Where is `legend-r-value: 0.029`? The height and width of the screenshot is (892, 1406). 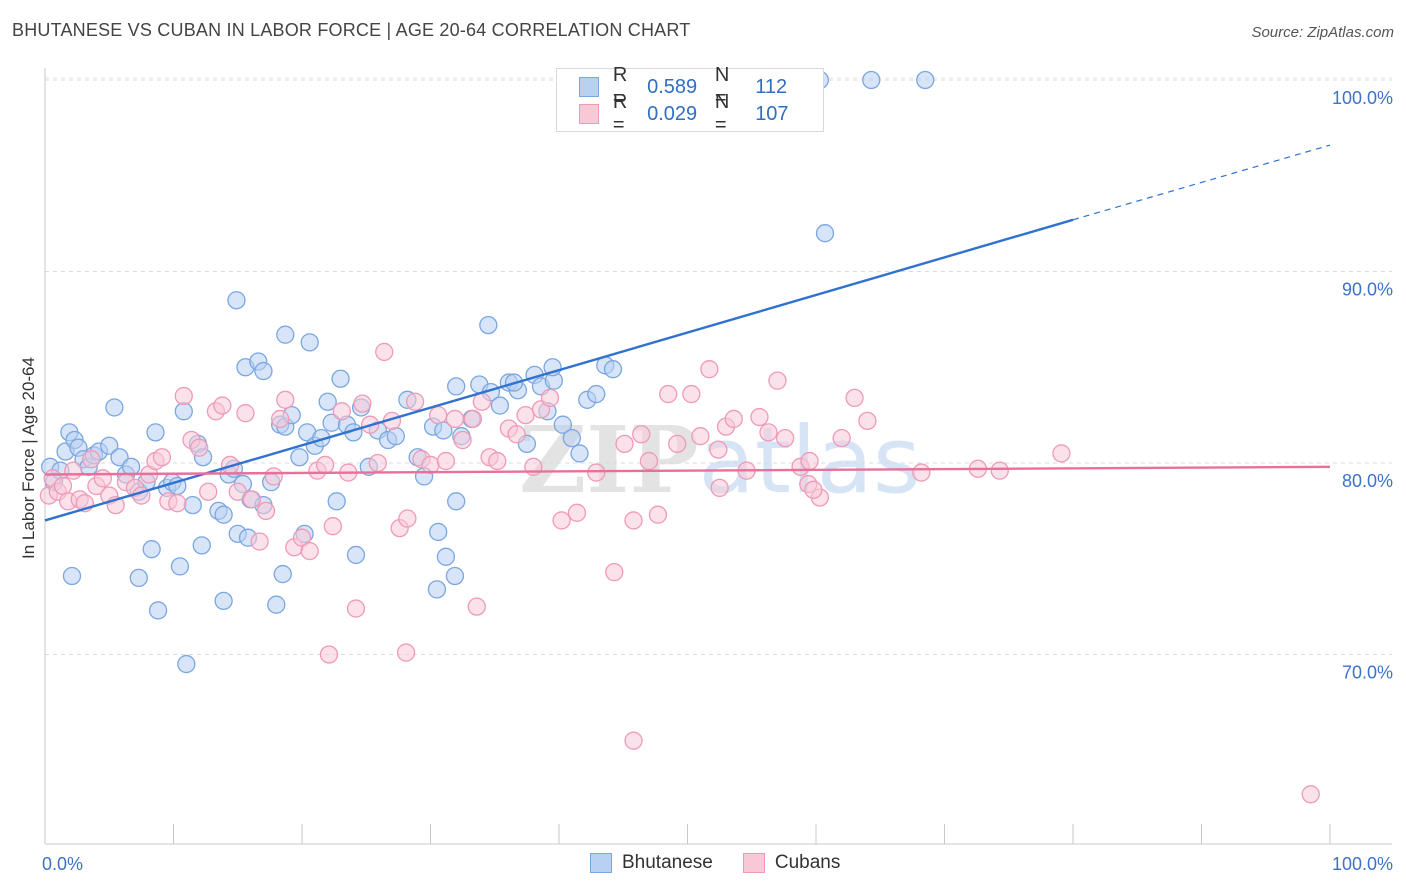
legend-r-value: 0.029 is located at coordinates (672, 113).